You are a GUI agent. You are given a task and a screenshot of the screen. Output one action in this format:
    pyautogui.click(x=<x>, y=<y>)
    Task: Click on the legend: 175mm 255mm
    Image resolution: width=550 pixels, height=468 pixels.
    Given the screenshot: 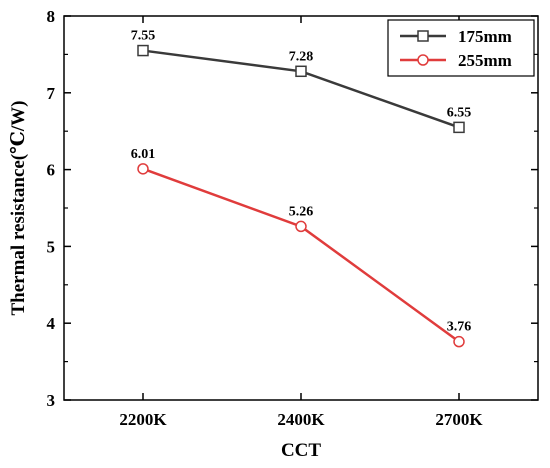 What is the action you would take?
    pyautogui.click(x=461, y=48)
    